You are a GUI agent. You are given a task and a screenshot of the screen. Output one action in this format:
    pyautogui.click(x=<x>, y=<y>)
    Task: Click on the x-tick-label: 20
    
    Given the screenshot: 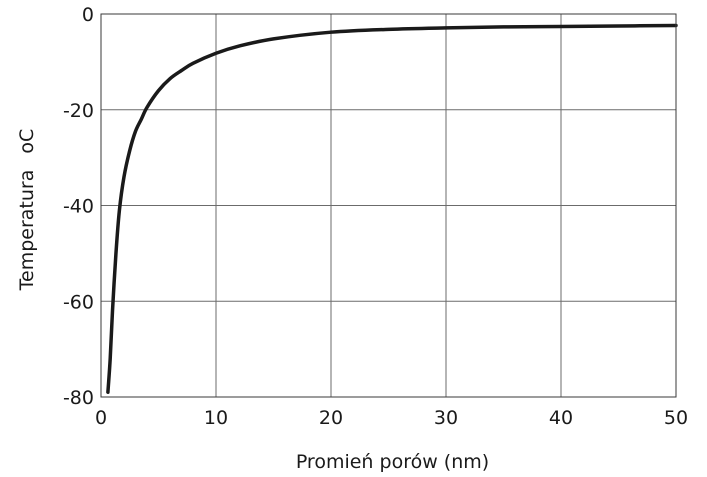 What is the action you would take?
    pyautogui.click(x=331, y=418)
    